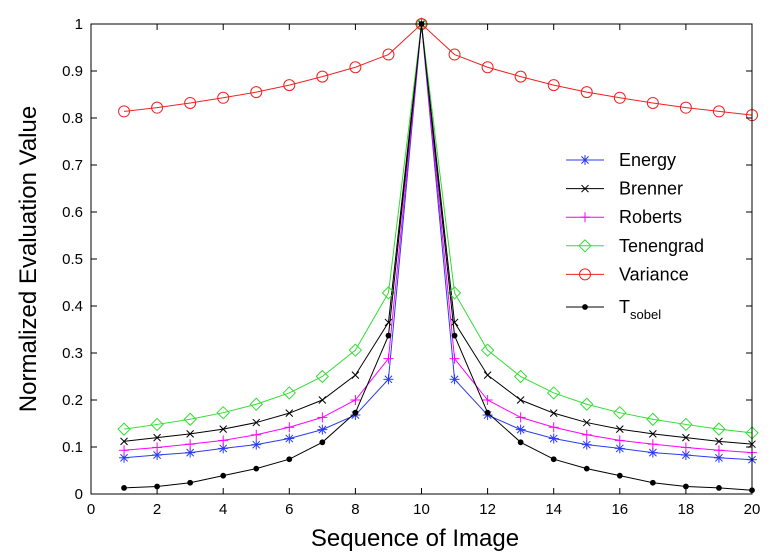 This screenshot has height=555, width=772. I want to click on y-axis-title: Normalized Evaluation Value, so click(28, 259).